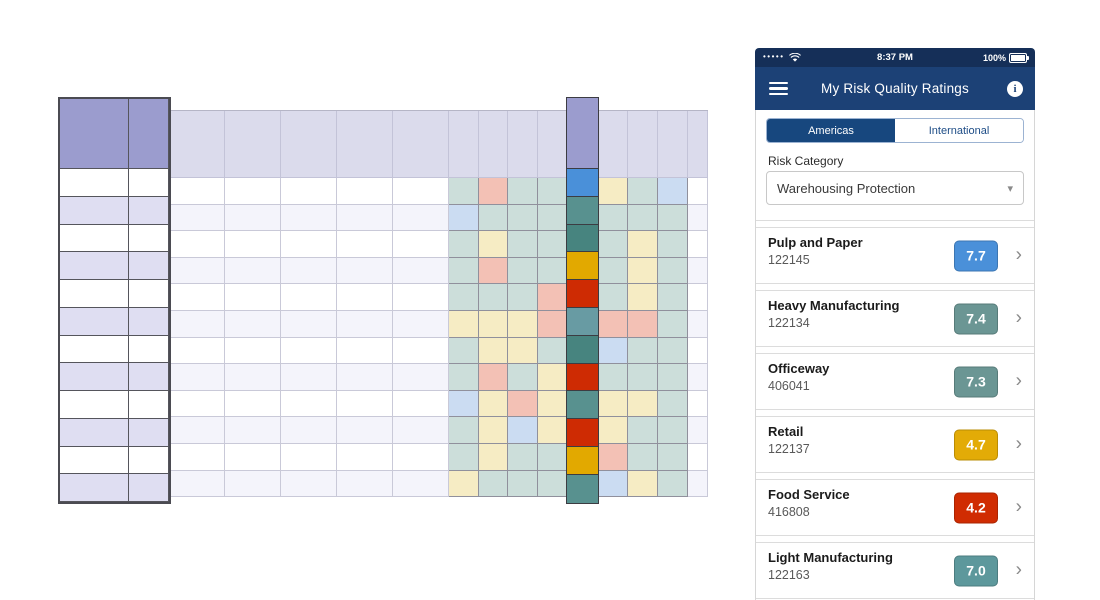 The width and height of the screenshot is (1100, 600). What do you see at coordinates (895, 255) in the screenshot?
I see `rating-list-item: Pulp and Paper 122145 7.7 ›` at bounding box center [895, 255].